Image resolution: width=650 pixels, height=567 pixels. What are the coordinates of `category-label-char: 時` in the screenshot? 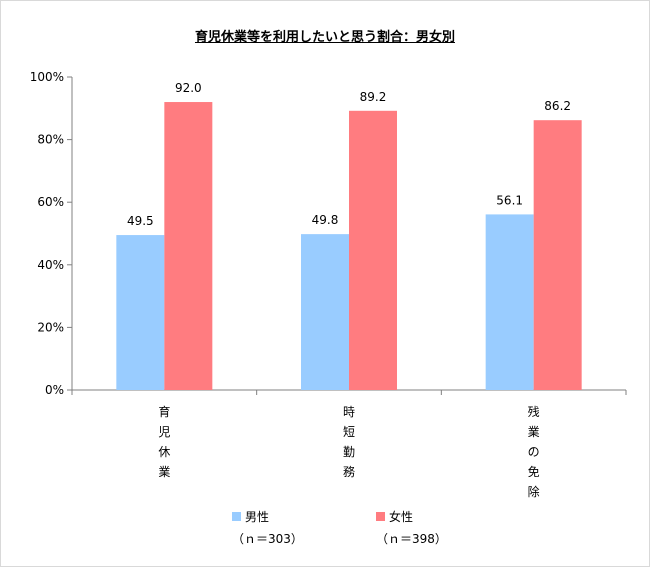 It's located at (349, 412).